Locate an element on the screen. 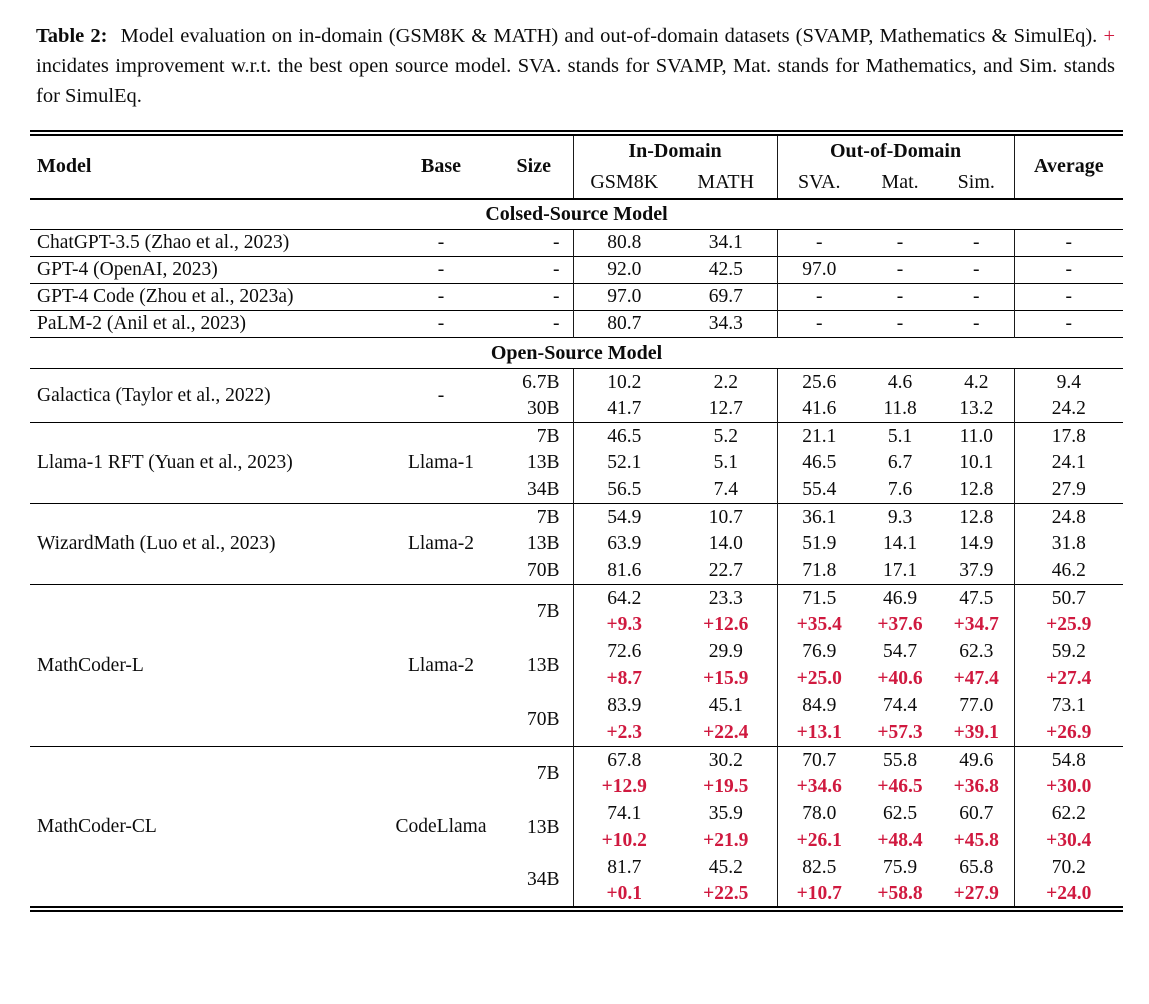  score-cell: 46.5 is located at coordinates (623, 436).